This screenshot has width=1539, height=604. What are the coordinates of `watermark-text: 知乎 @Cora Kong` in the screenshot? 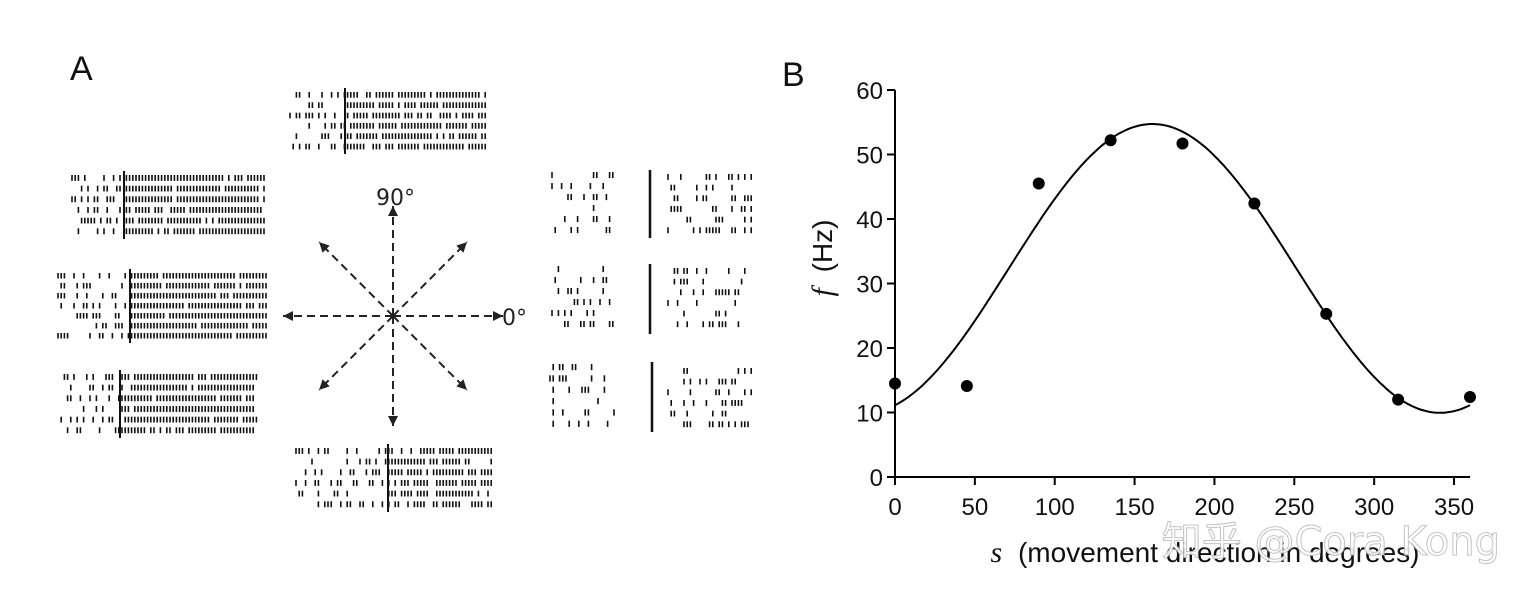 It's located at (1331, 542).